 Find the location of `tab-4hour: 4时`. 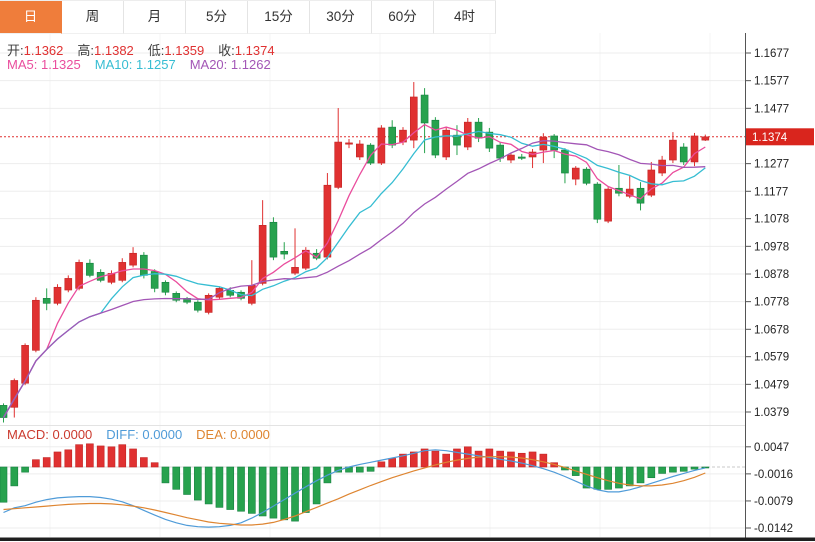

tab-4hour: 4时 is located at coordinates (465, 17).